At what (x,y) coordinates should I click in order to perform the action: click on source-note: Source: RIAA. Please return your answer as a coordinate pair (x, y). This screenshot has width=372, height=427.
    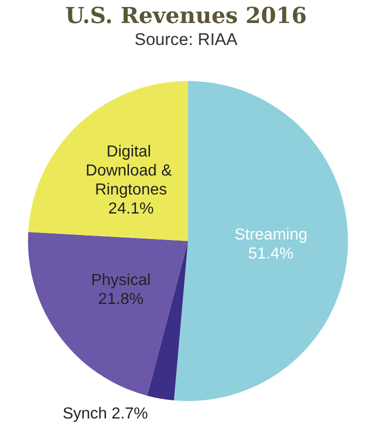
    Looking at the image, I should click on (186, 39).